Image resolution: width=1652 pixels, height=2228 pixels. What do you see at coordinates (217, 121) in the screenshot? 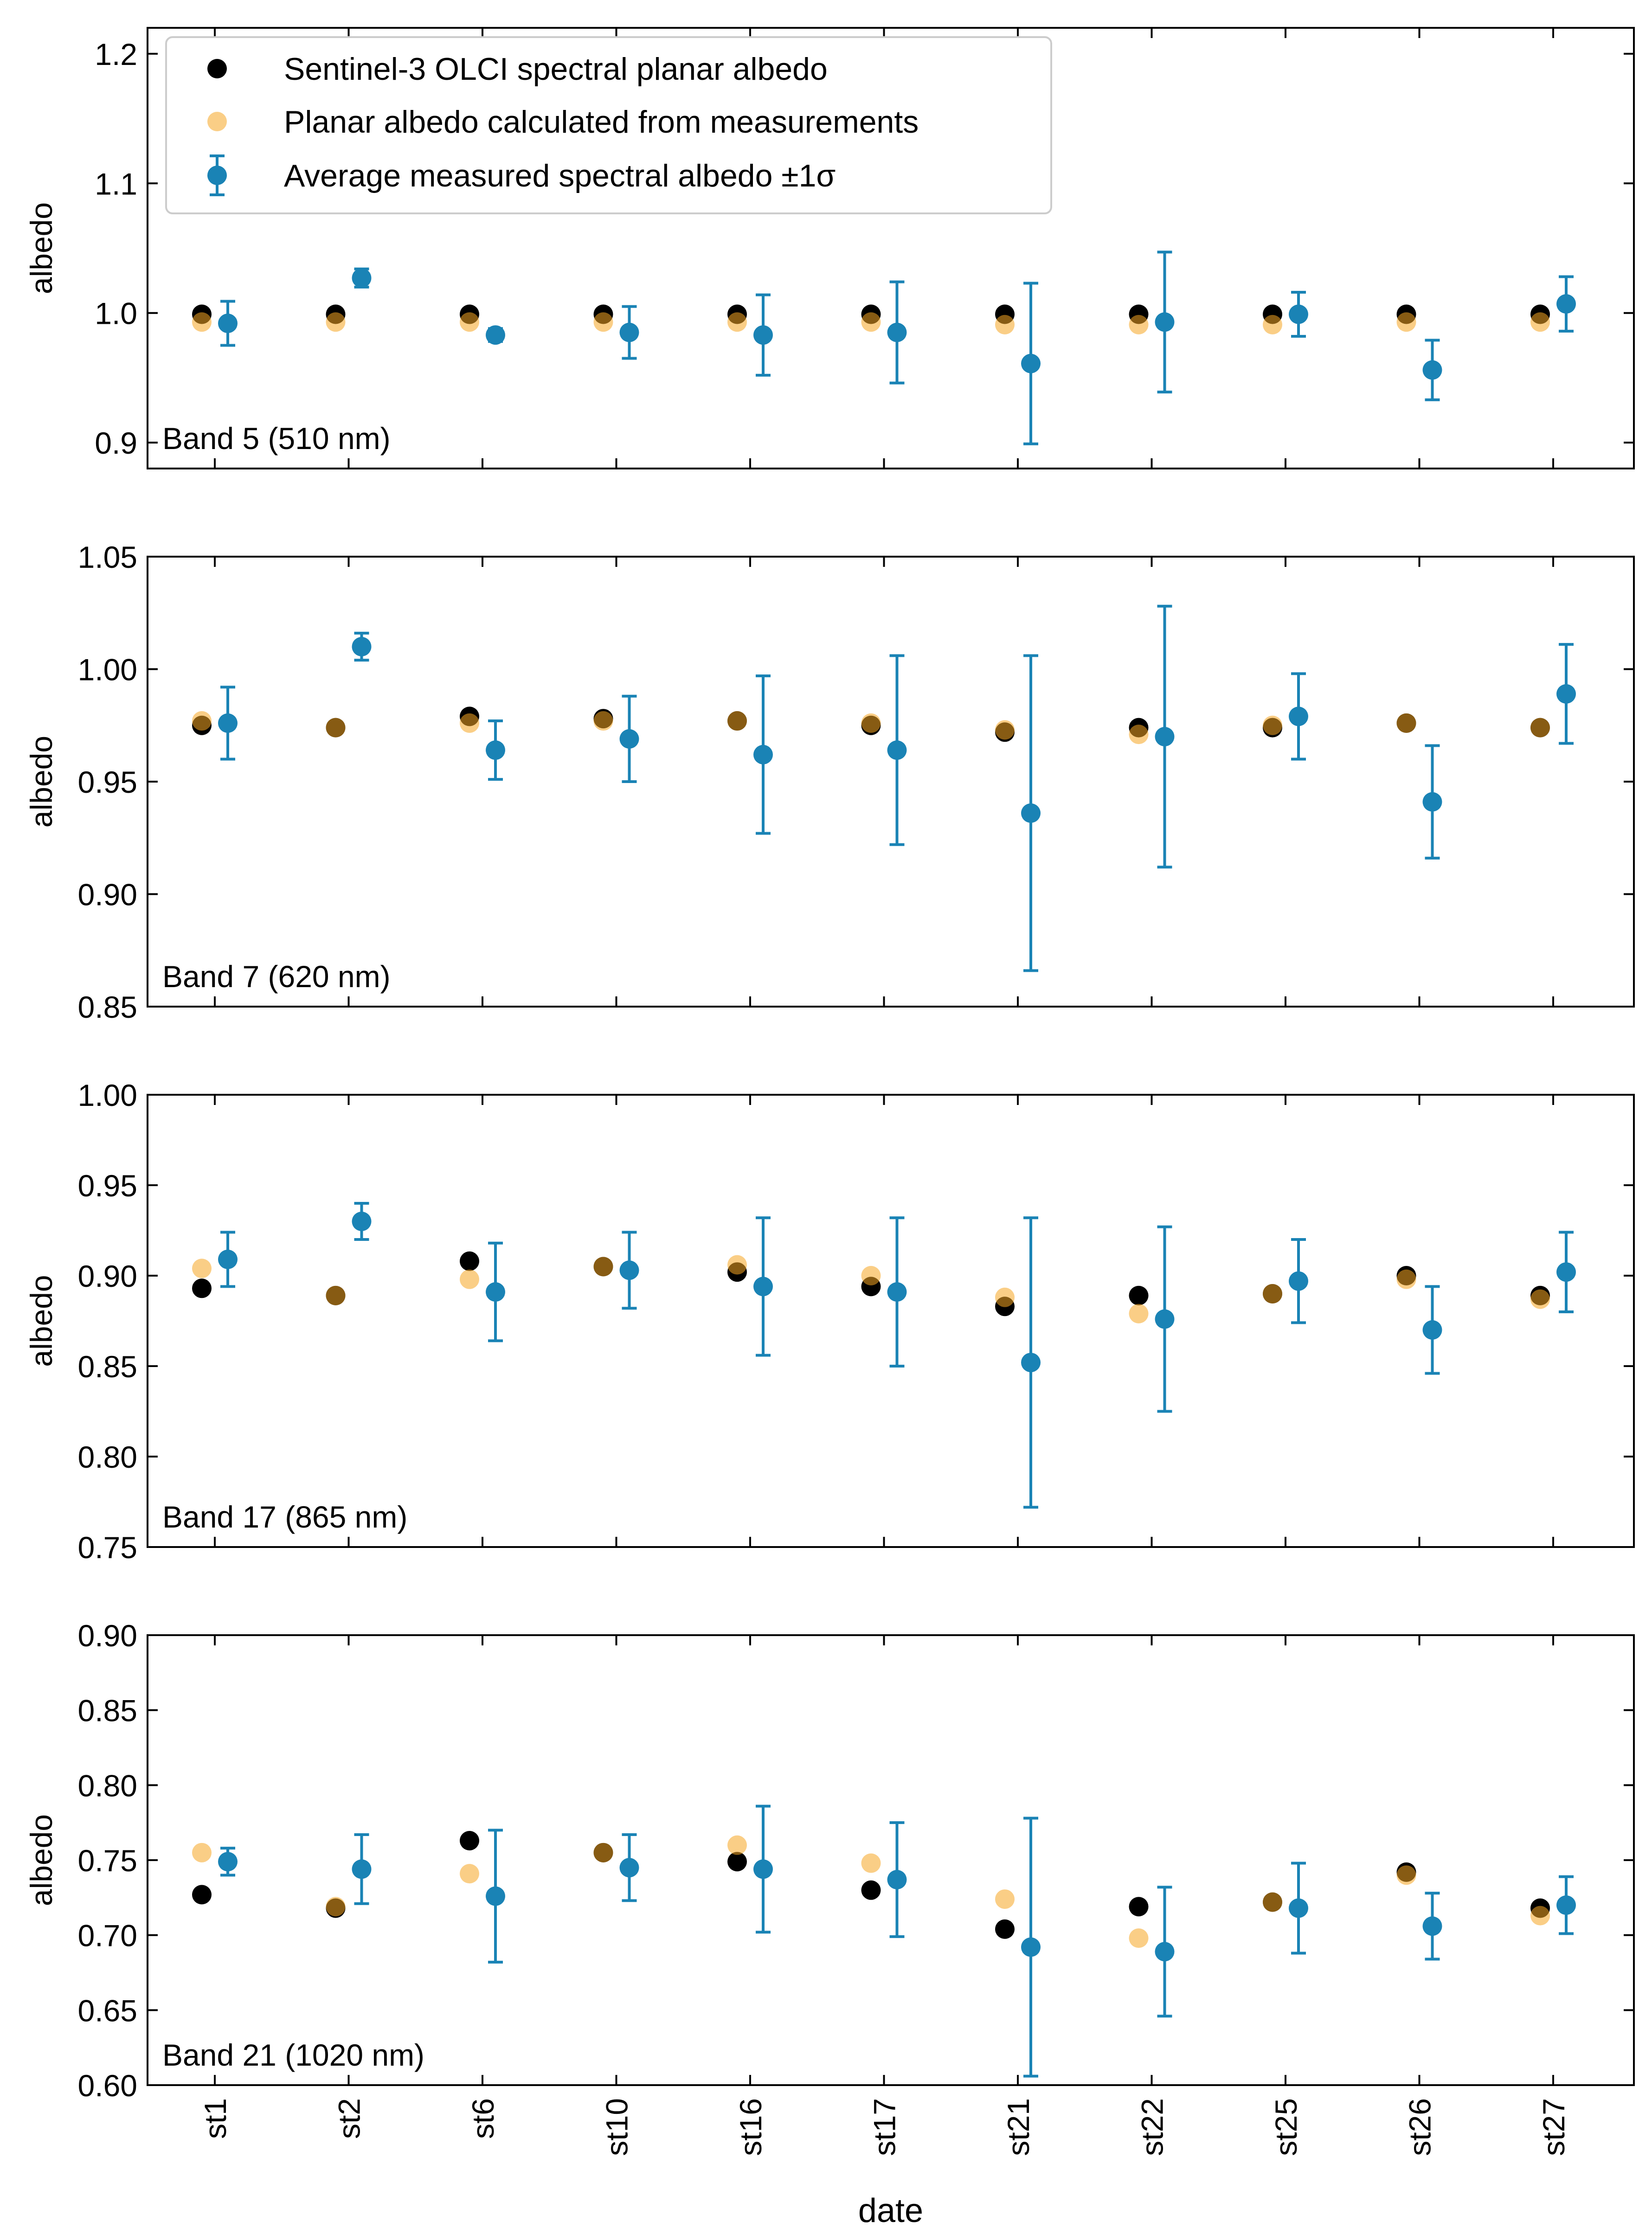
I see `legend-marker` at bounding box center [217, 121].